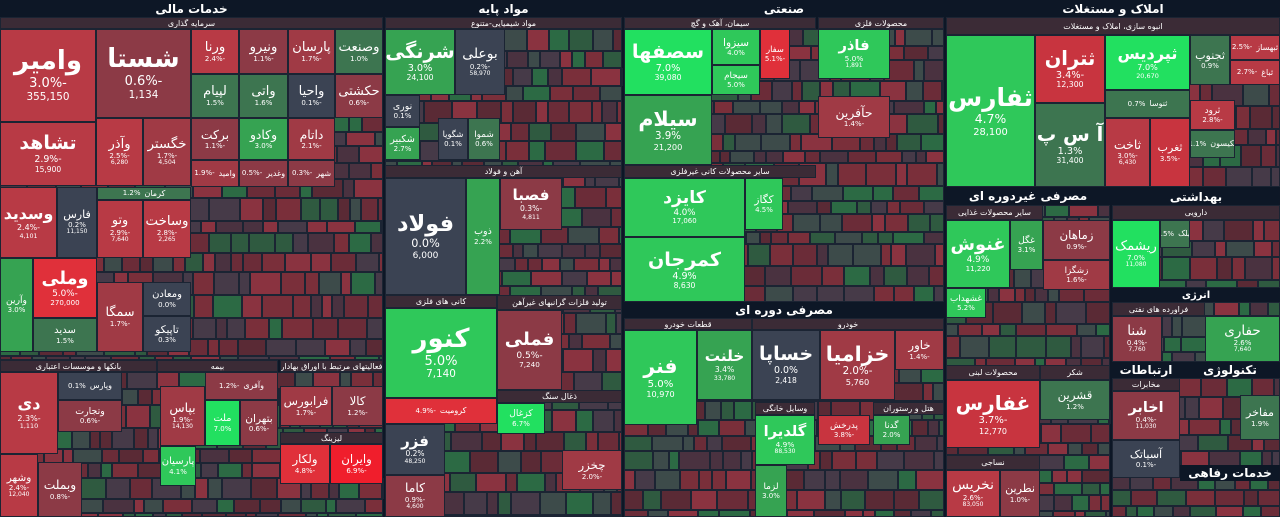 The width and height of the screenshot is (1280, 517). Describe the element at coordinates (480, 53) in the screenshot. I see `stock-name: بوعلی` at that location.